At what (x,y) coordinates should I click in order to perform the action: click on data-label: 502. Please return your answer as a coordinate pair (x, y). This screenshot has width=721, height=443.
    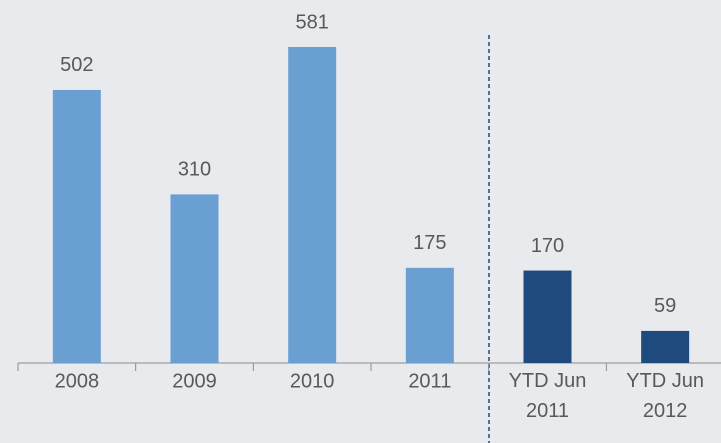
    Looking at the image, I should click on (76, 65).